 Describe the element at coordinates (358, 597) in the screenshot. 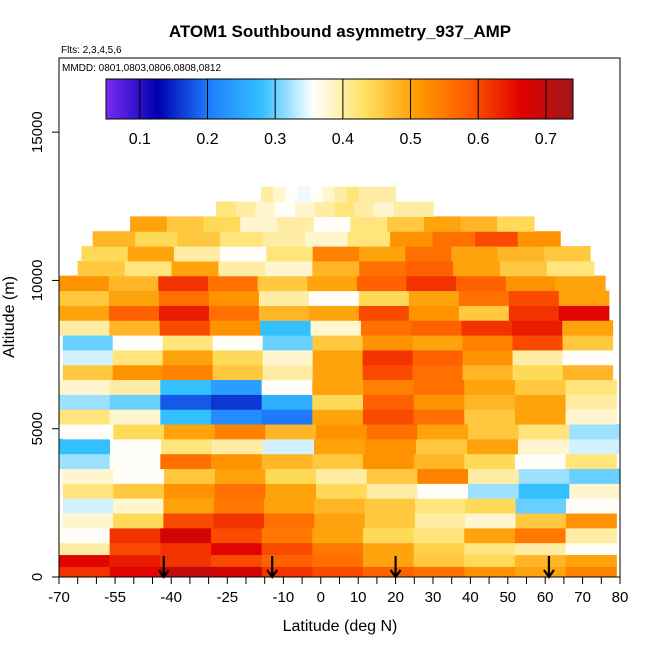

I see `x-tick-label: 10` at that location.